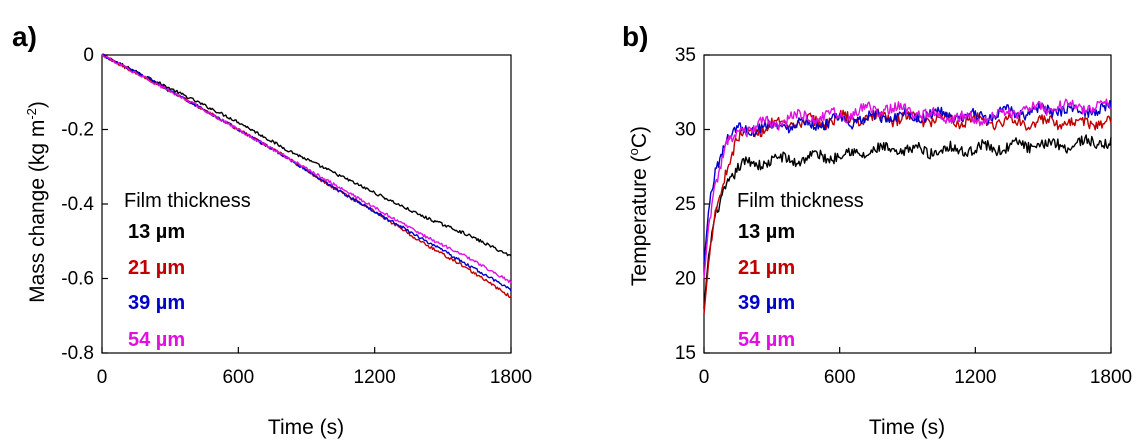 The image size is (1140, 441). I want to click on panel-b-legend-title: Film thickness, so click(800, 201).